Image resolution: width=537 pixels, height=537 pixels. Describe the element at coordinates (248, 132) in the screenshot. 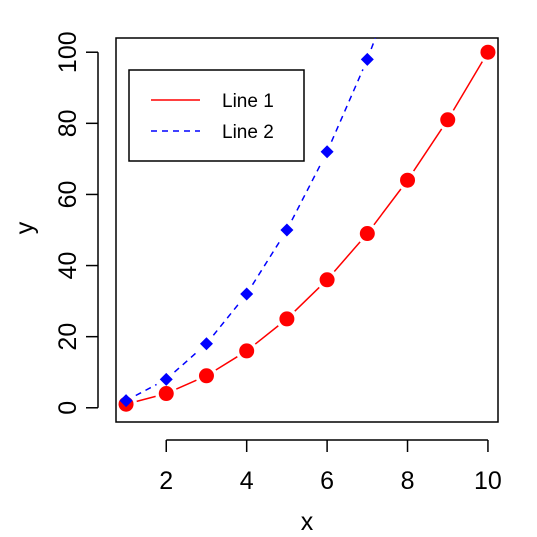

I see `legend-label-line-2: Line 2` at that location.